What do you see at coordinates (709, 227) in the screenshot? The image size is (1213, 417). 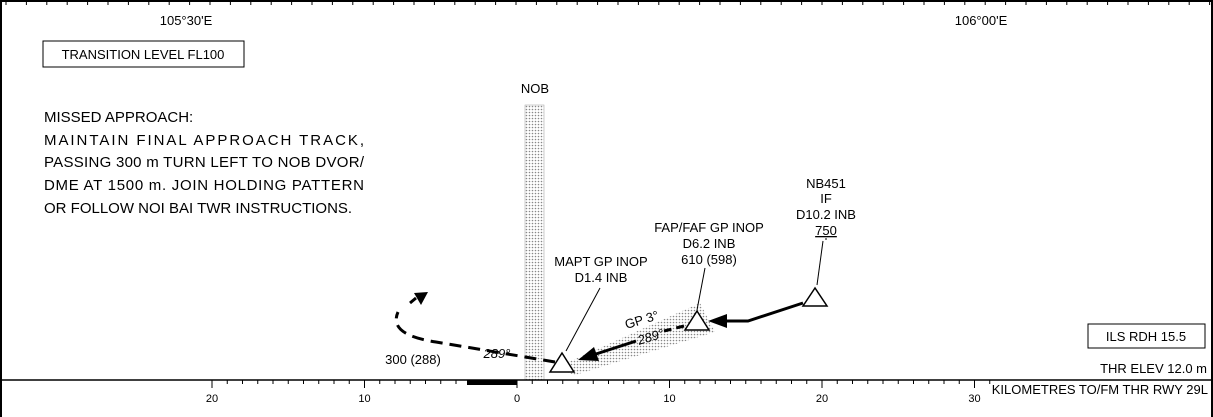 I see `faf-name: FAP/FAF GP INOP` at bounding box center [709, 227].